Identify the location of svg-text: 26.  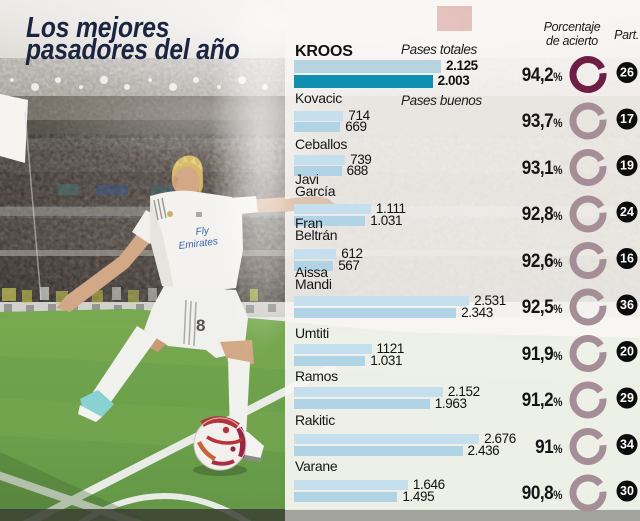
(627, 73).